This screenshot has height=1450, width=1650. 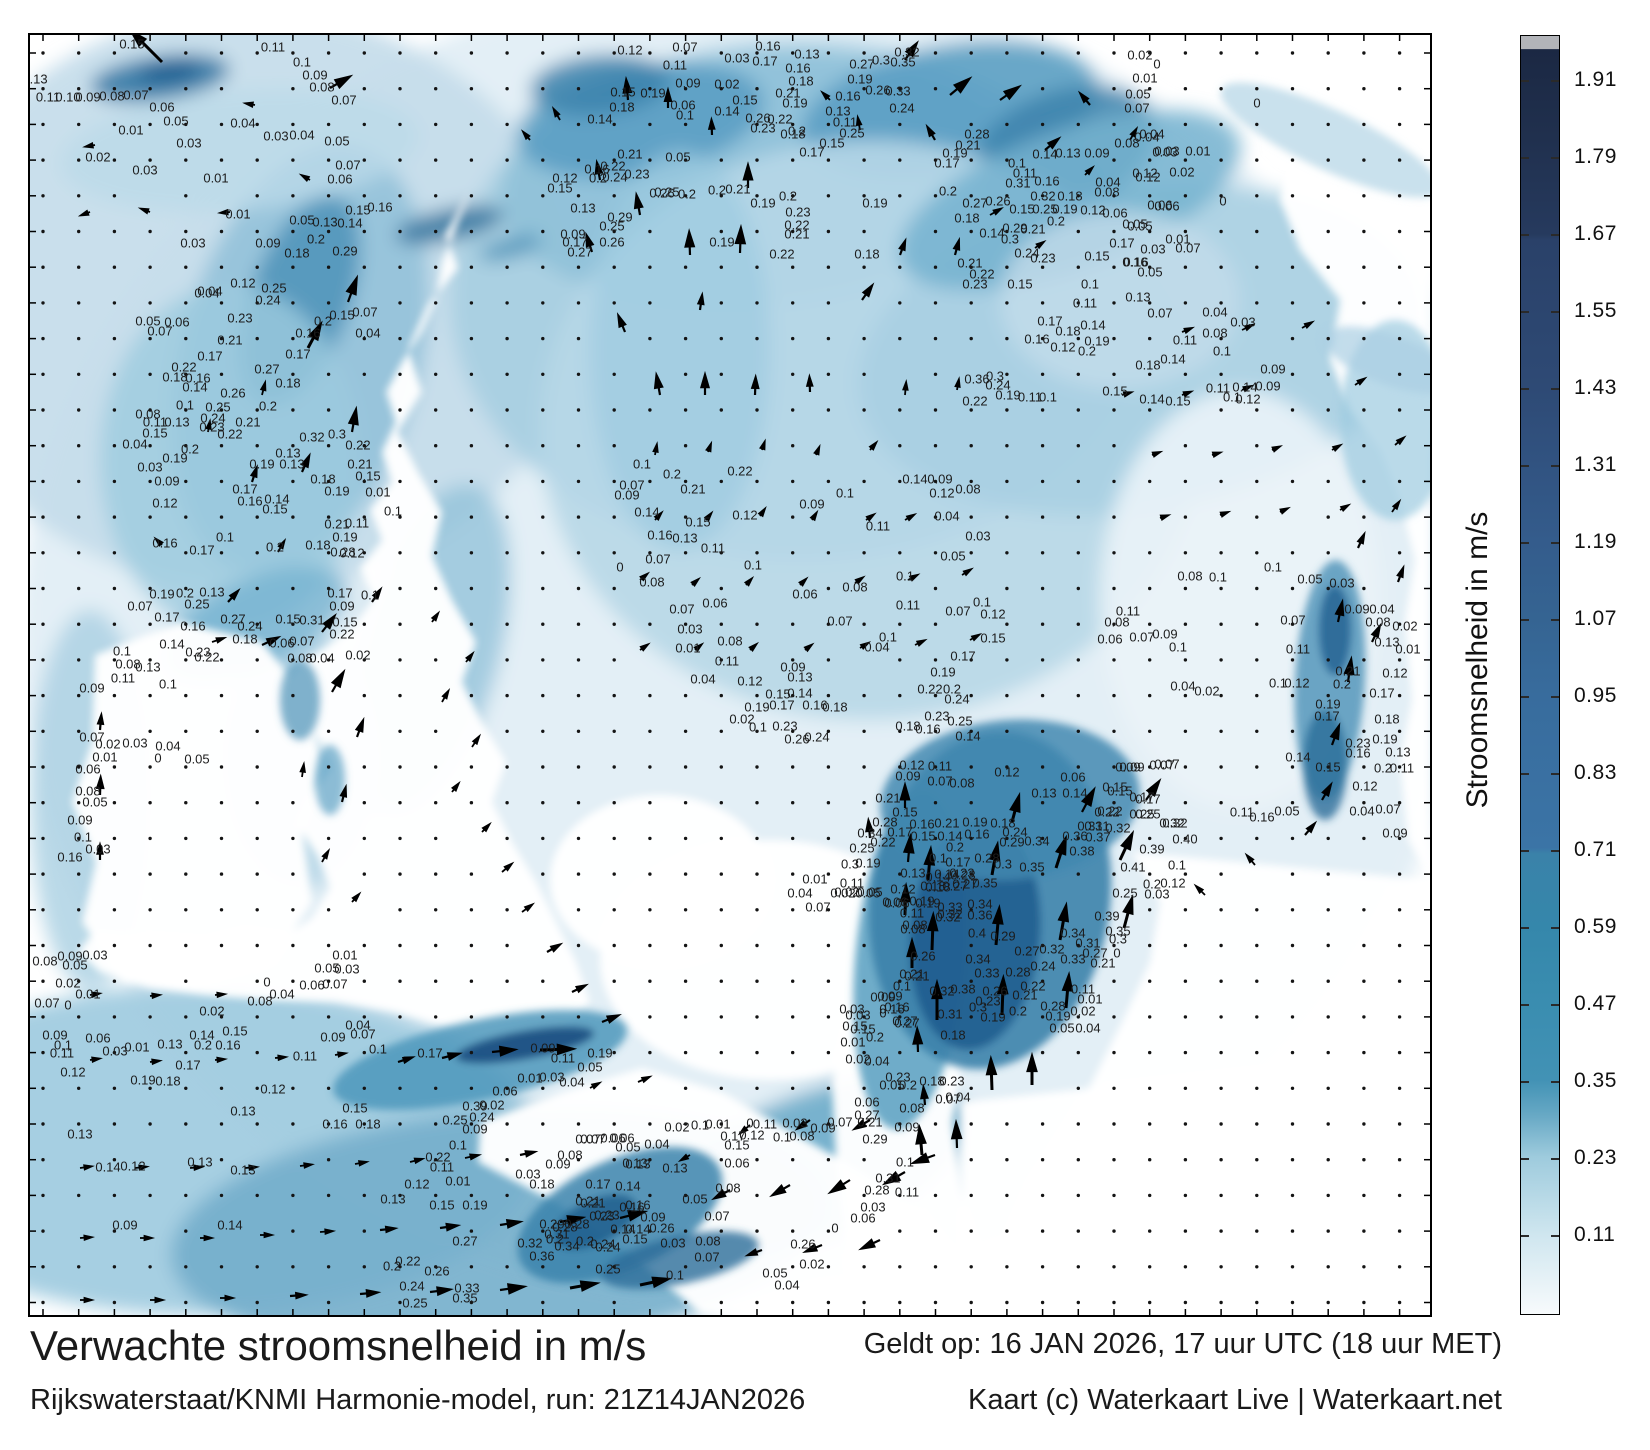 I want to click on svg-text: 0.10, so click(x=67, y=97).